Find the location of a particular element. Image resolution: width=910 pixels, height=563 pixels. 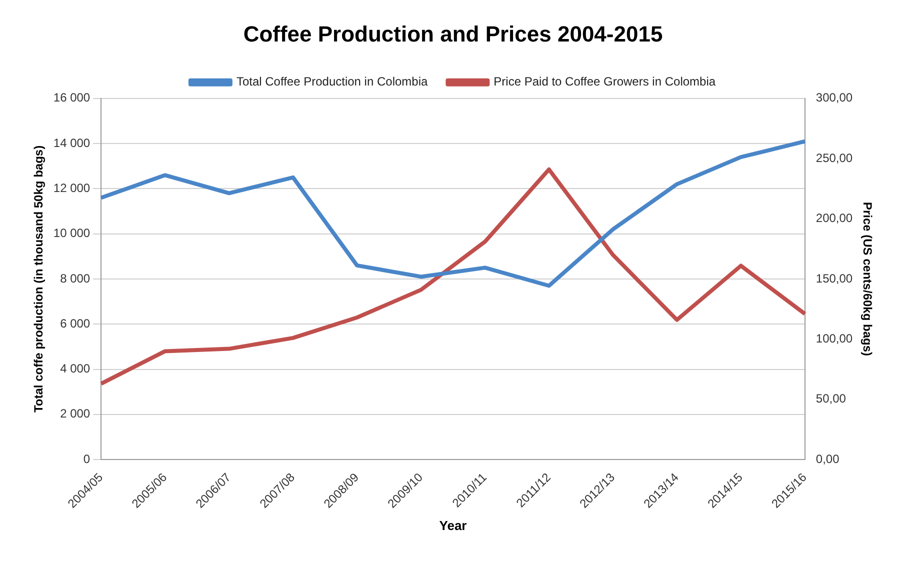

y-tick-label: 16 000 is located at coordinates (71, 97).